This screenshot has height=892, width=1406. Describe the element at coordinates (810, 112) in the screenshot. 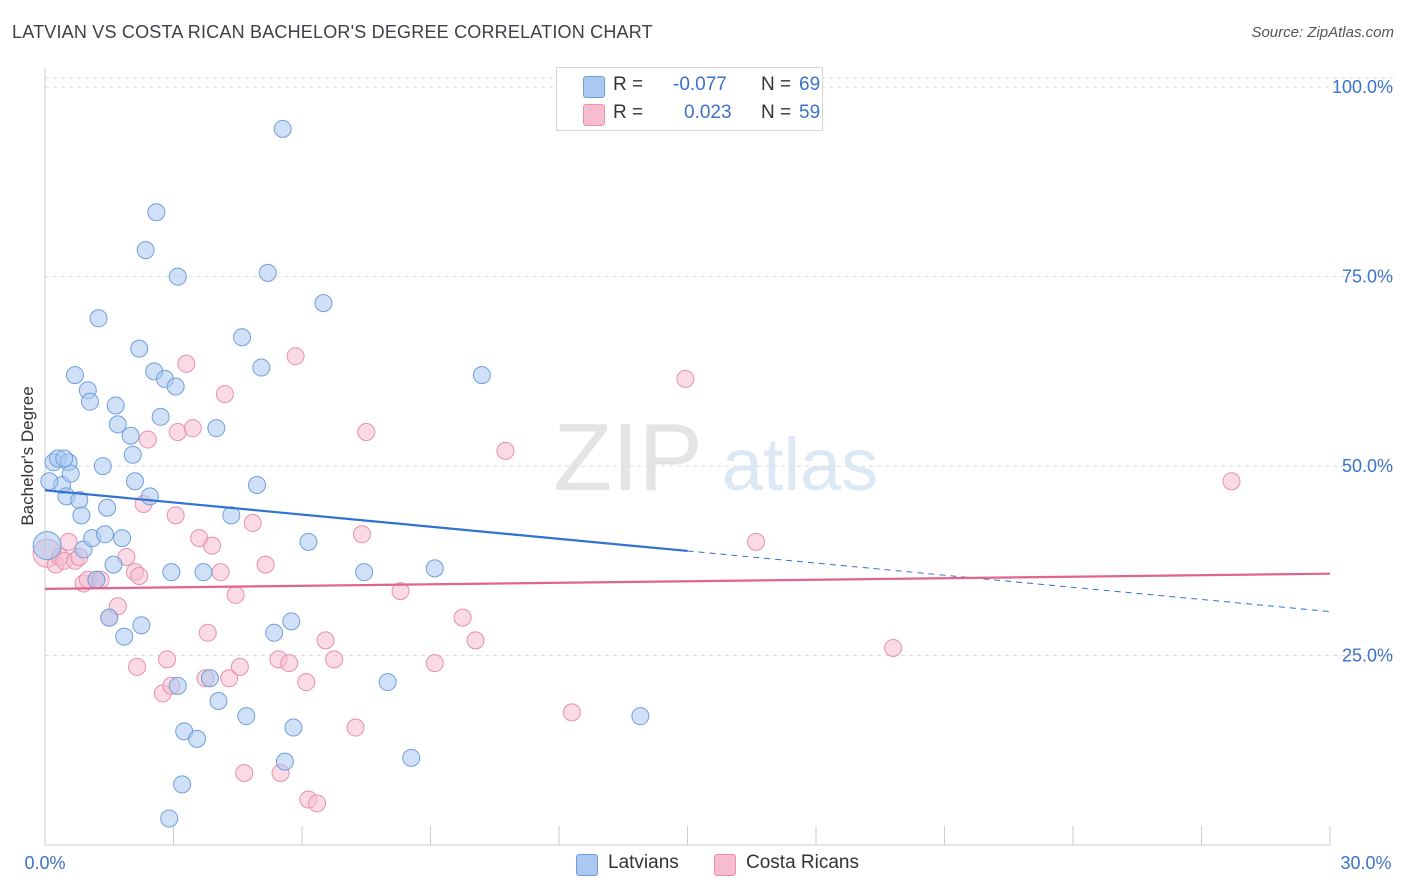

I see `n-value: 59` at that location.